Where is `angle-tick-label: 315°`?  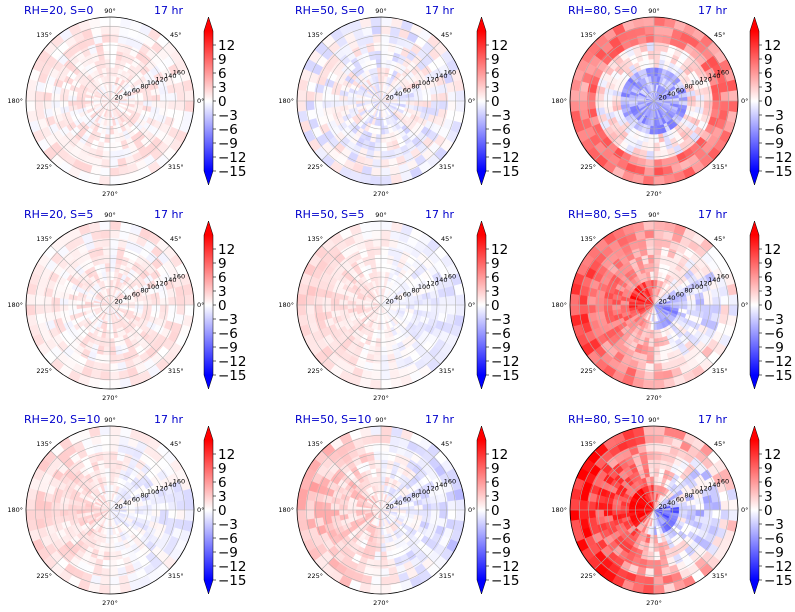
angle-tick-label: 315° is located at coordinates (720, 576).